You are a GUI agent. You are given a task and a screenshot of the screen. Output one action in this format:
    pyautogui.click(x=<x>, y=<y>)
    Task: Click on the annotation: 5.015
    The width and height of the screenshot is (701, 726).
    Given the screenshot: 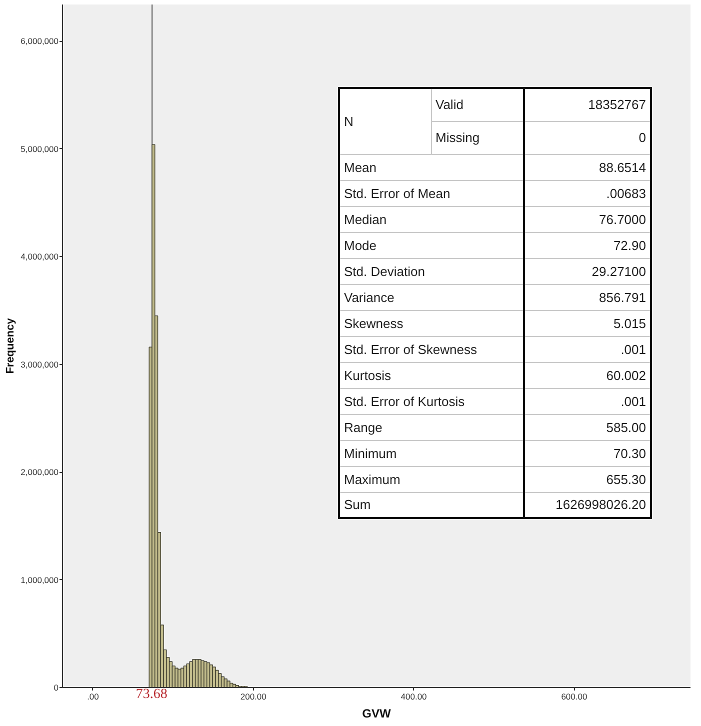 What is the action you would take?
    pyautogui.click(x=587, y=323)
    